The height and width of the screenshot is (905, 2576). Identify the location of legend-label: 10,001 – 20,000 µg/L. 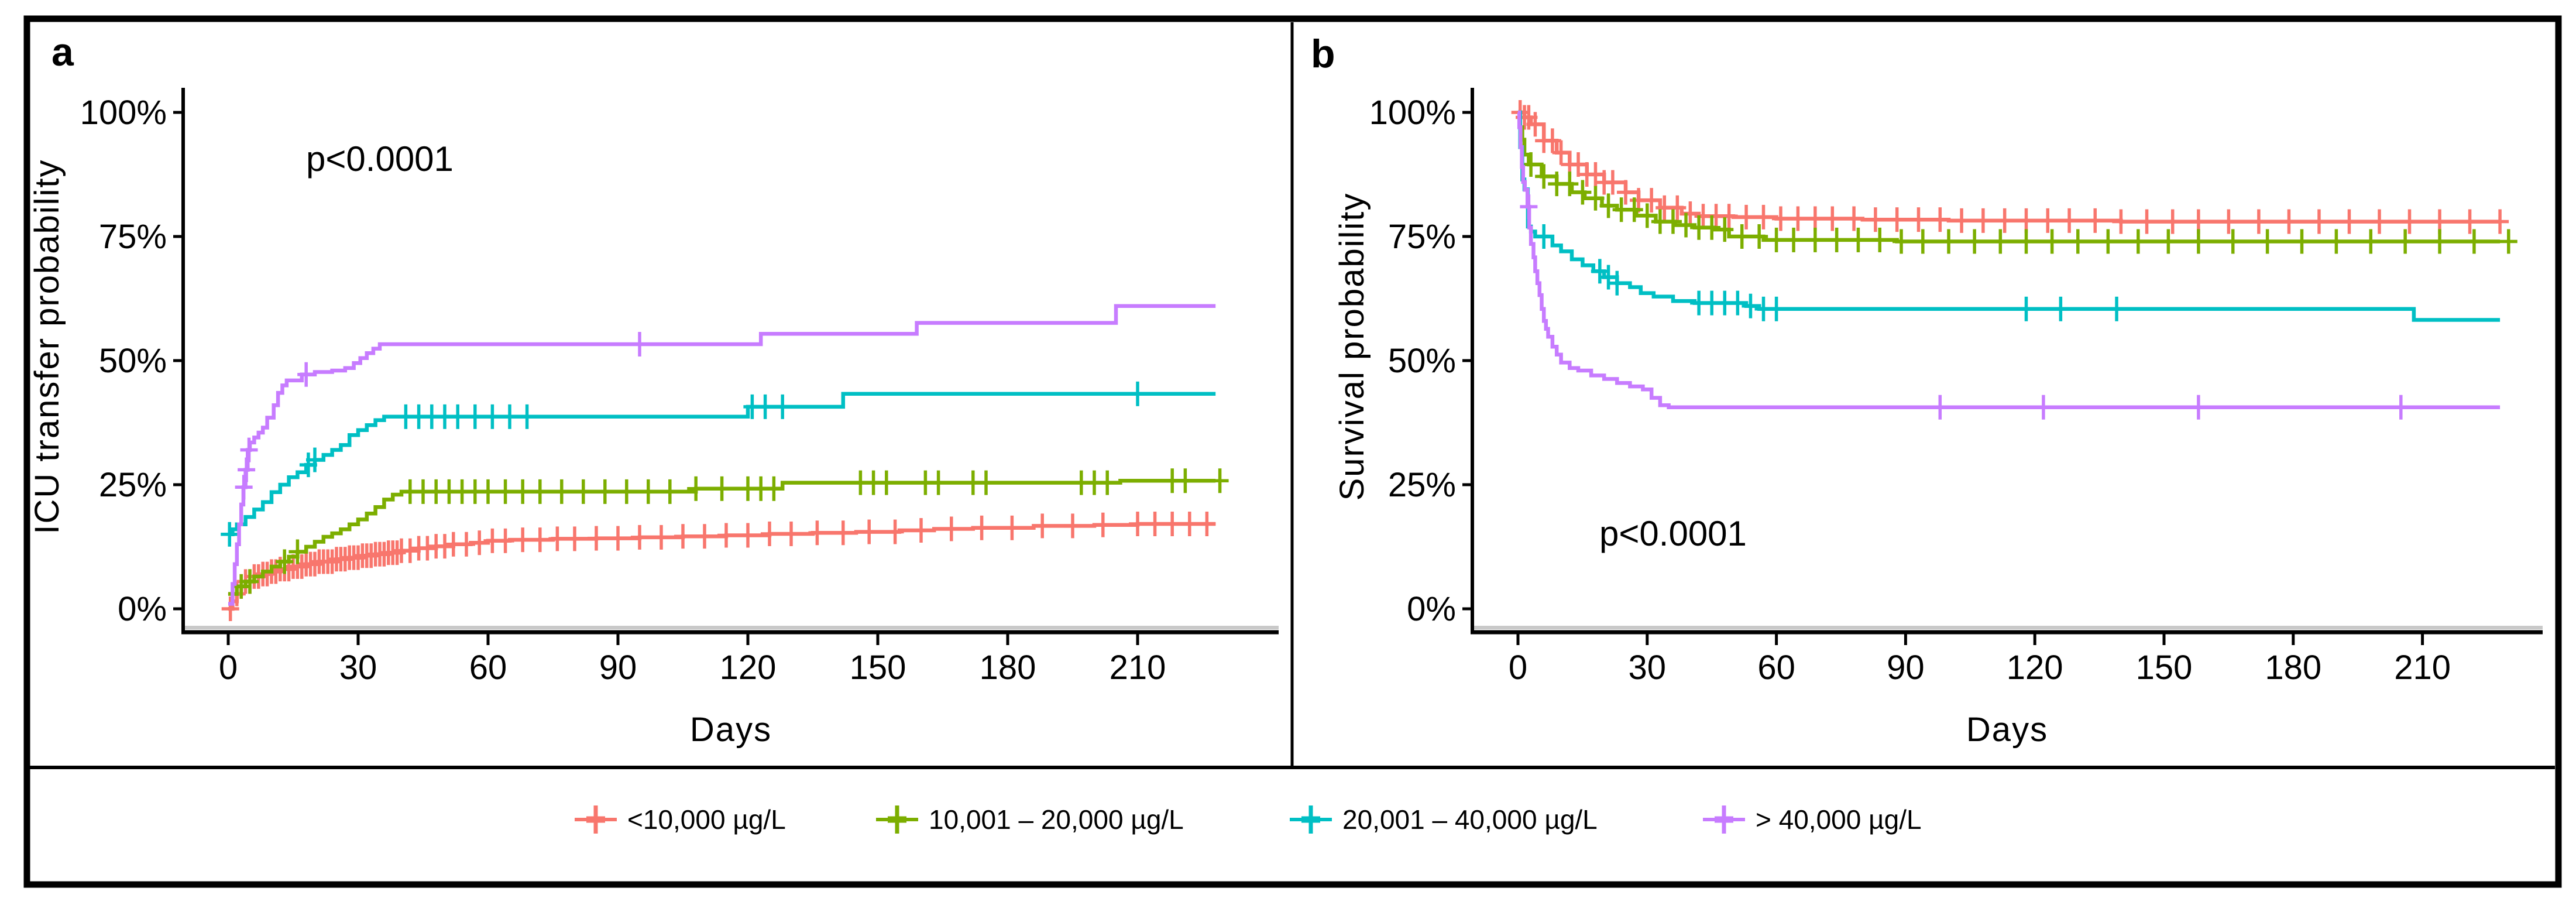
(1056, 819).